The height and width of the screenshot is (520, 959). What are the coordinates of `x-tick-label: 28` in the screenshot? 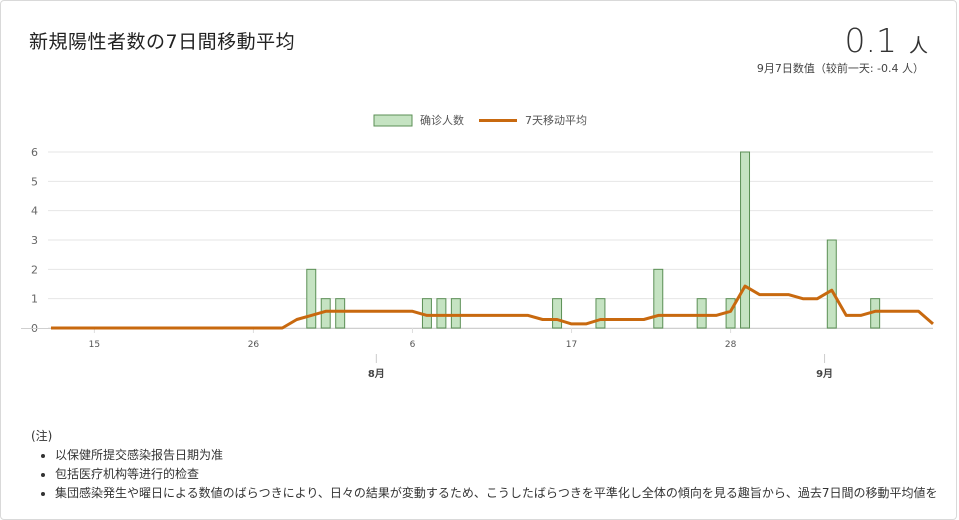 It's located at (731, 345).